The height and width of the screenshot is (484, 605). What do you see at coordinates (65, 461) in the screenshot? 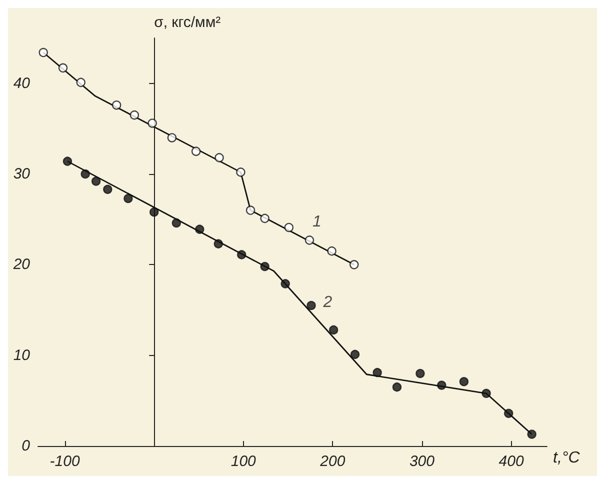
I see `x-tick-label: -100` at bounding box center [65, 461].